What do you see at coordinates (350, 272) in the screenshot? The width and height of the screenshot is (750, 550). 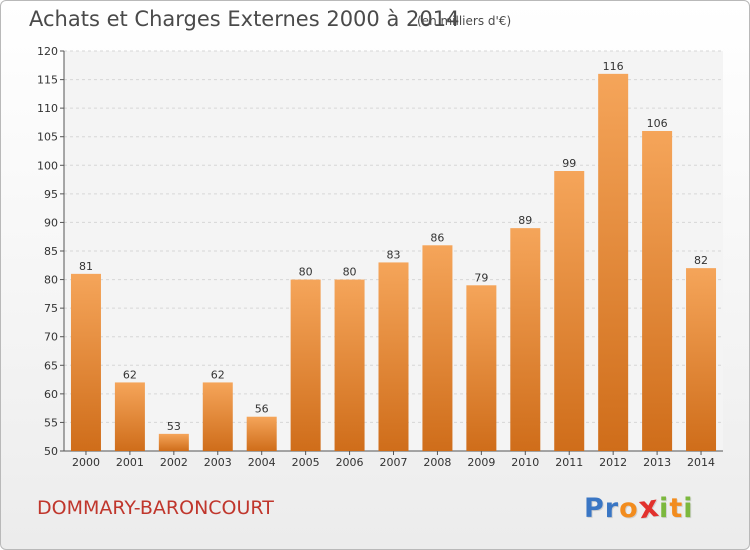 I see `data-label-2006: 80` at bounding box center [350, 272].